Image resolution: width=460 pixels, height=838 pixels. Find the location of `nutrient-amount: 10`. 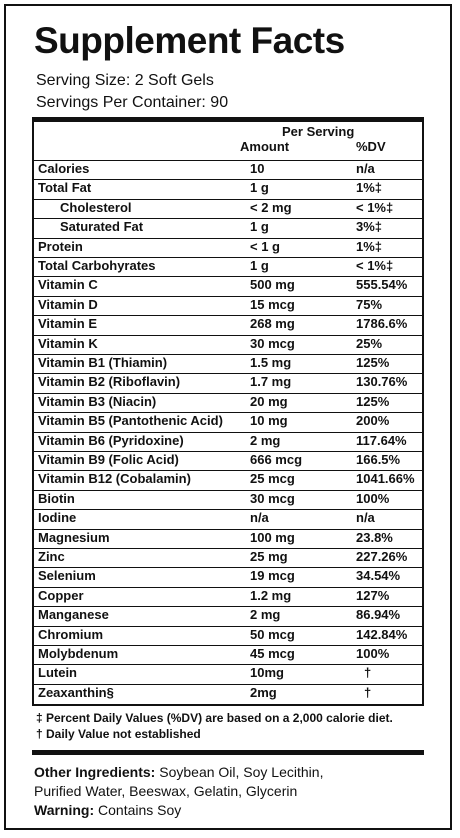

nutrient-amount: 10 is located at coordinates (257, 168).